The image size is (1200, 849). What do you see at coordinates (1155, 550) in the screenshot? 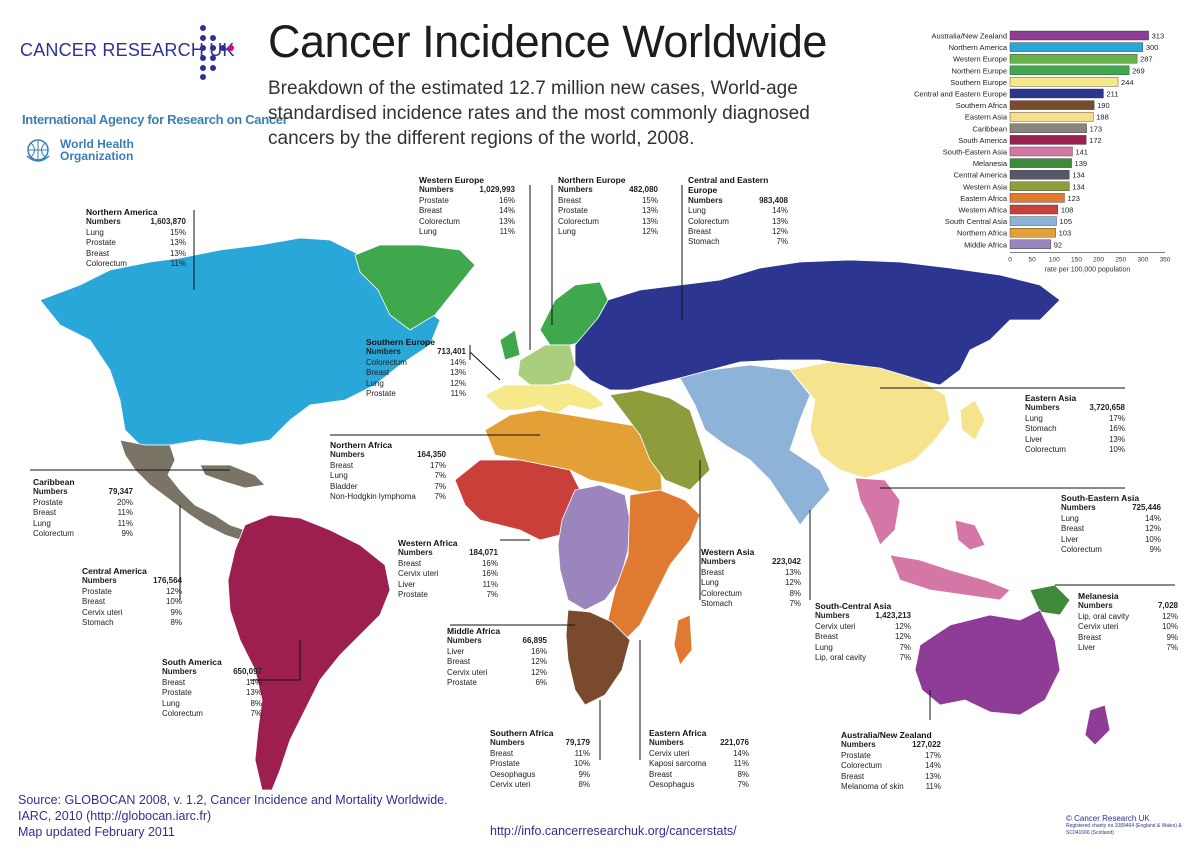
I see `cancer-share: 9%` at bounding box center [1155, 550].